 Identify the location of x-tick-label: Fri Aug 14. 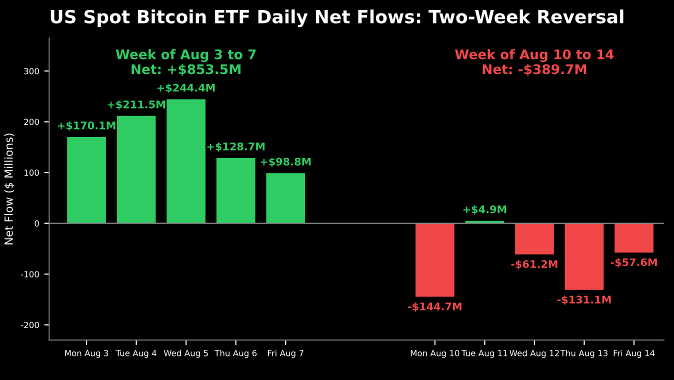
(634, 354).